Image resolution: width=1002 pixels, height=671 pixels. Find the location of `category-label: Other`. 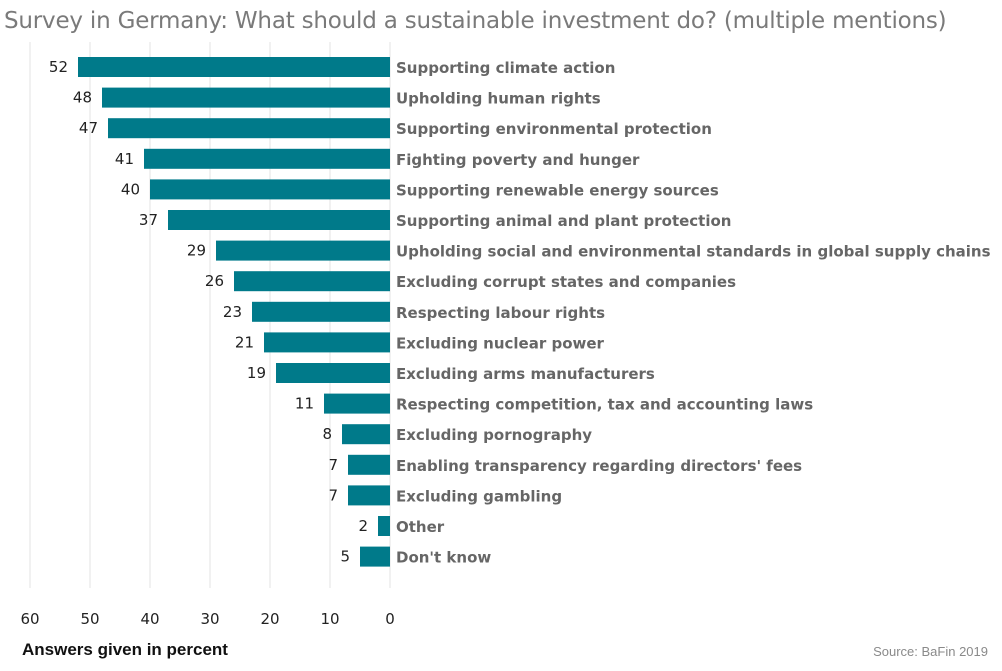

category-label: Other is located at coordinates (420, 527).